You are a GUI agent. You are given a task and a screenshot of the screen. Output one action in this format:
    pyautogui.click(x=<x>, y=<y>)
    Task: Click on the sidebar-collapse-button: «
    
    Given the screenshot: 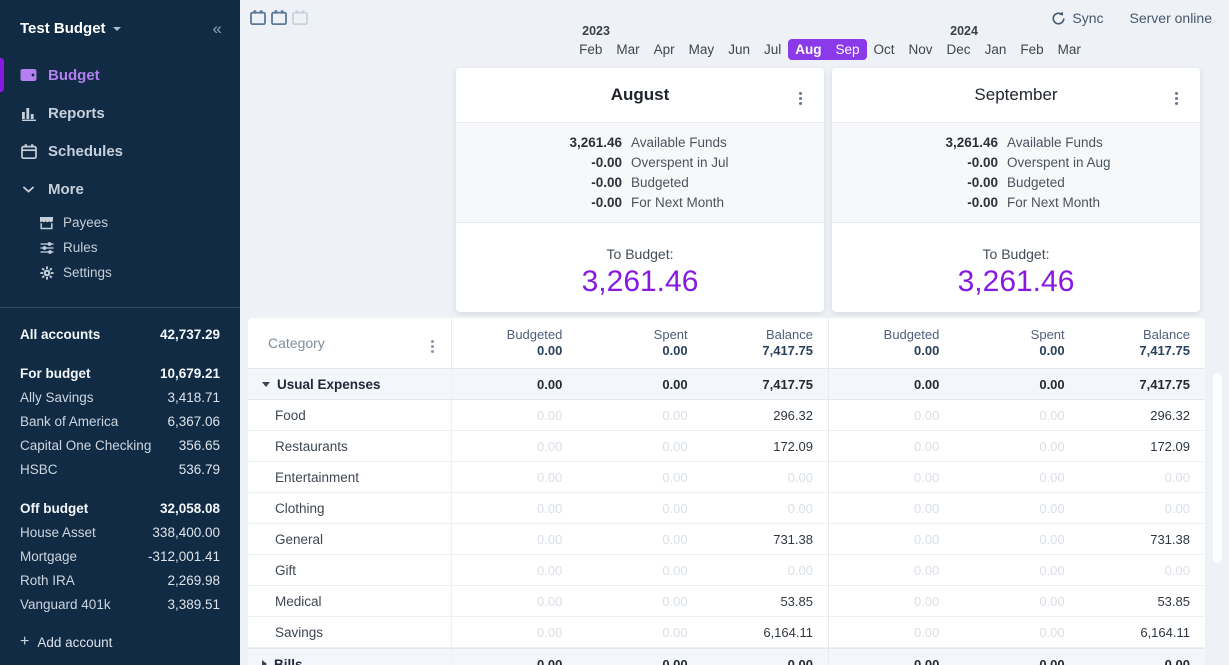 What is the action you would take?
    pyautogui.click(x=217, y=28)
    